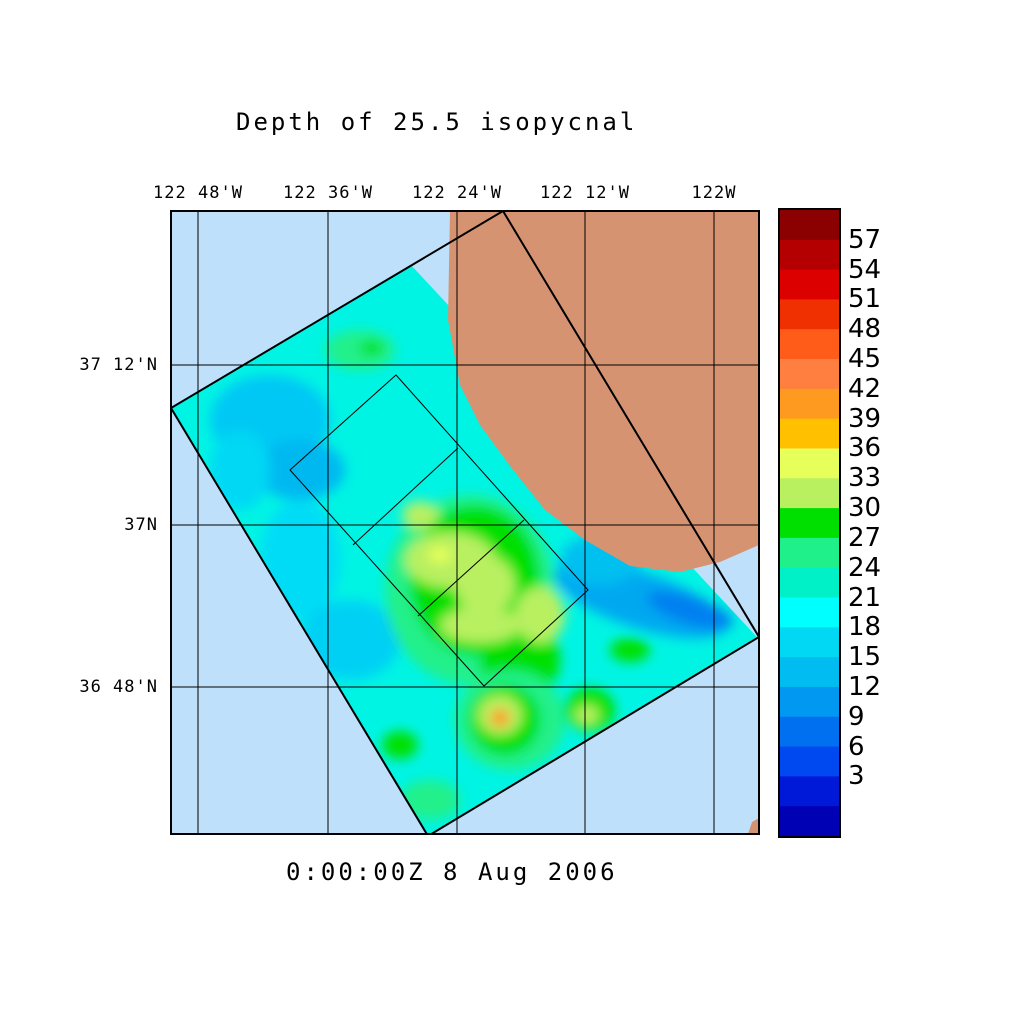  I want to click on lat-tick-label: 36 48'N, so click(118, 687).